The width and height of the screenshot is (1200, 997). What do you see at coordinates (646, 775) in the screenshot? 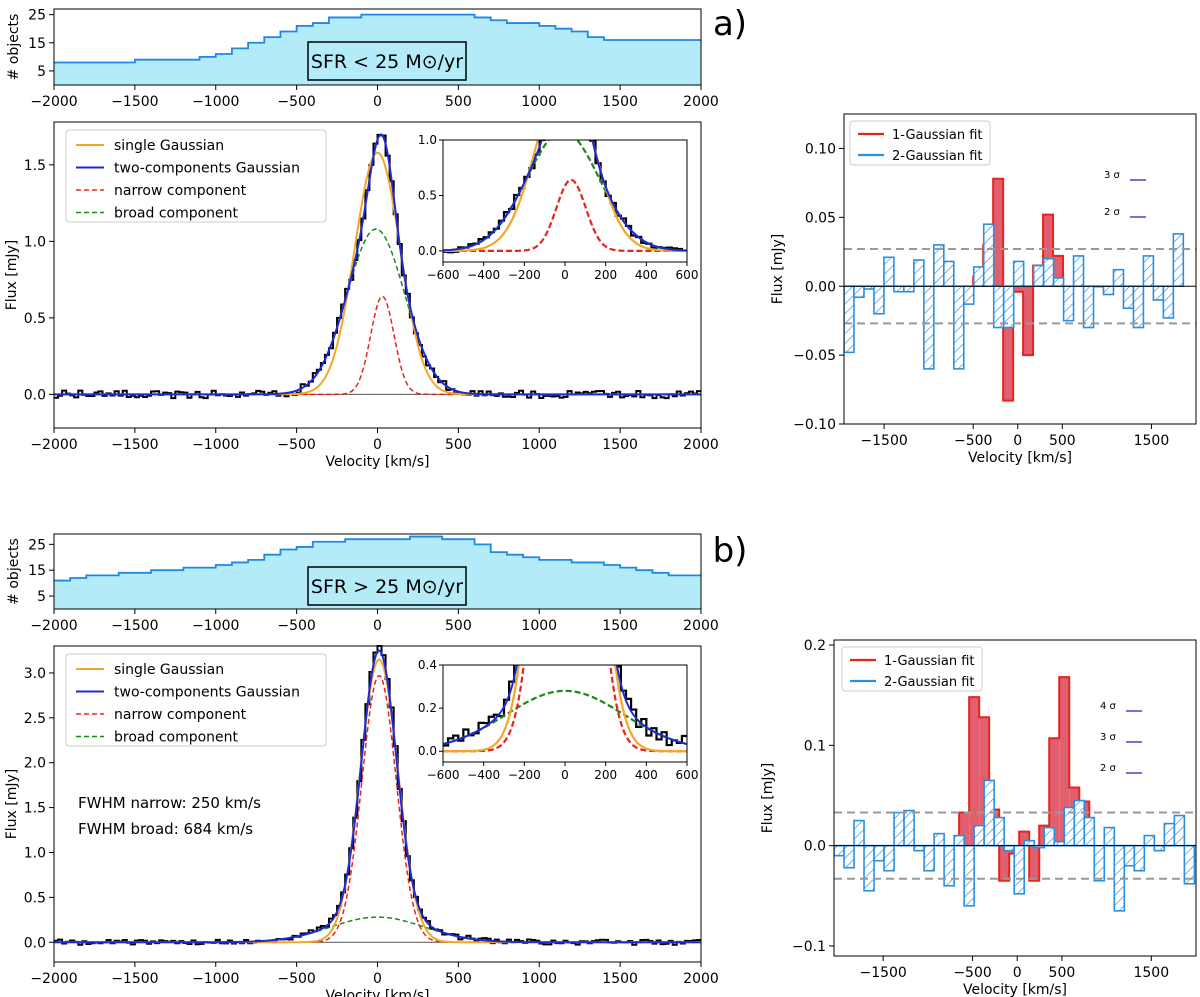
I see `b_spec-inset-xtick-label: 400` at bounding box center [646, 775].